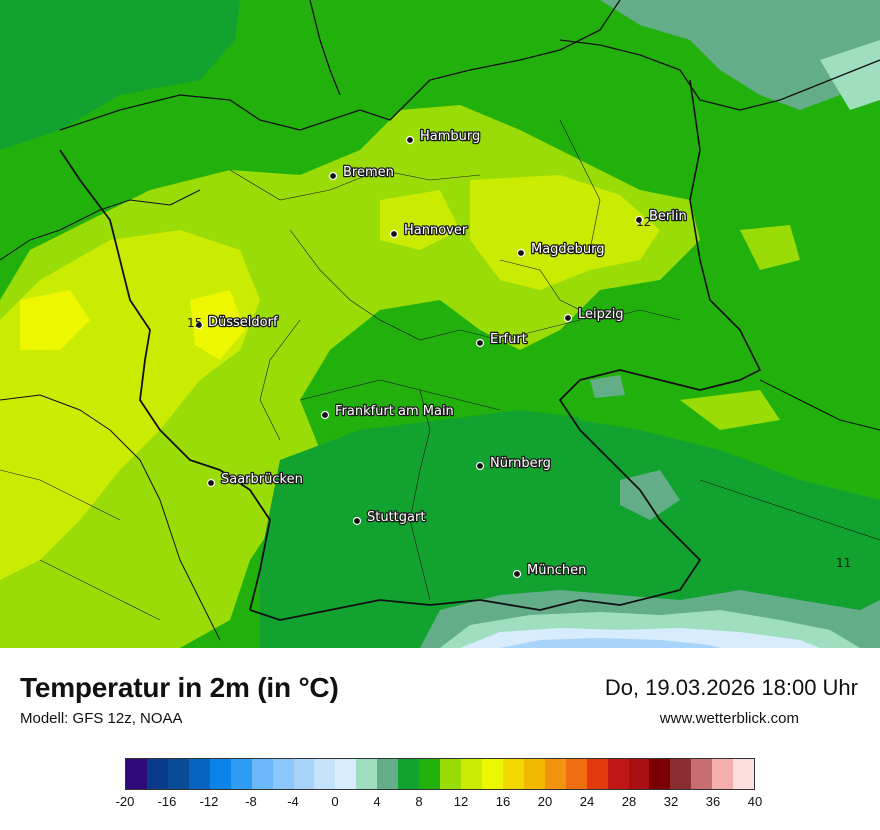 The image size is (880, 830). Describe the element at coordinates (293, 801) in the screenshot. I see `legend-tick-label: -4` at that location.